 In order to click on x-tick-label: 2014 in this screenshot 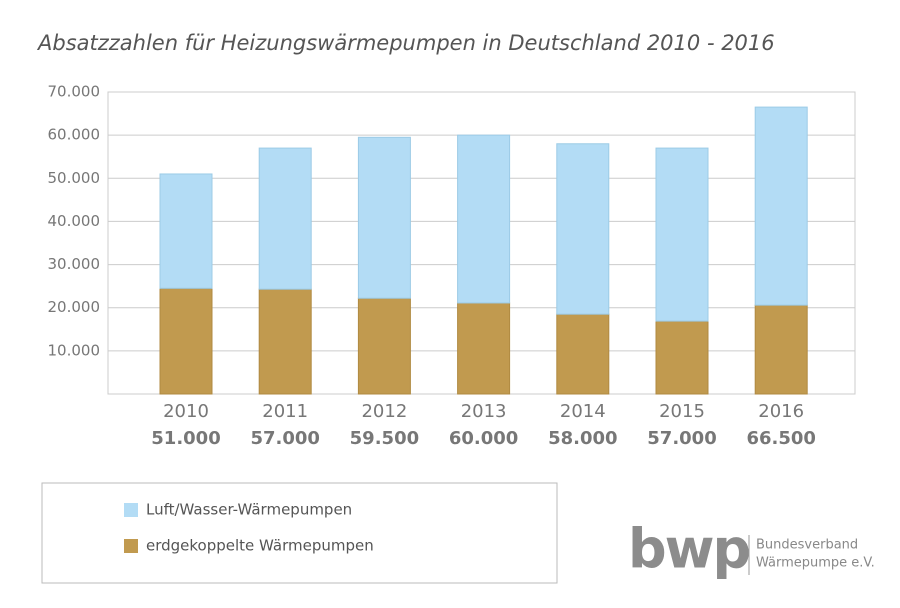, I will do `click(583, 411)`.